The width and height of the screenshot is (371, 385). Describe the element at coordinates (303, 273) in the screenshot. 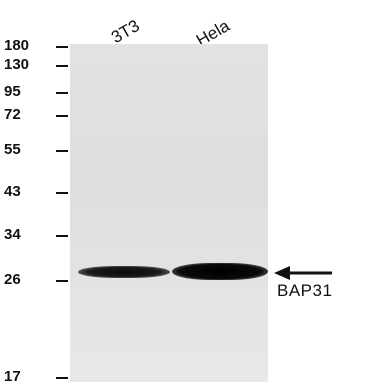

I see `left-arrow-icon` at that location.